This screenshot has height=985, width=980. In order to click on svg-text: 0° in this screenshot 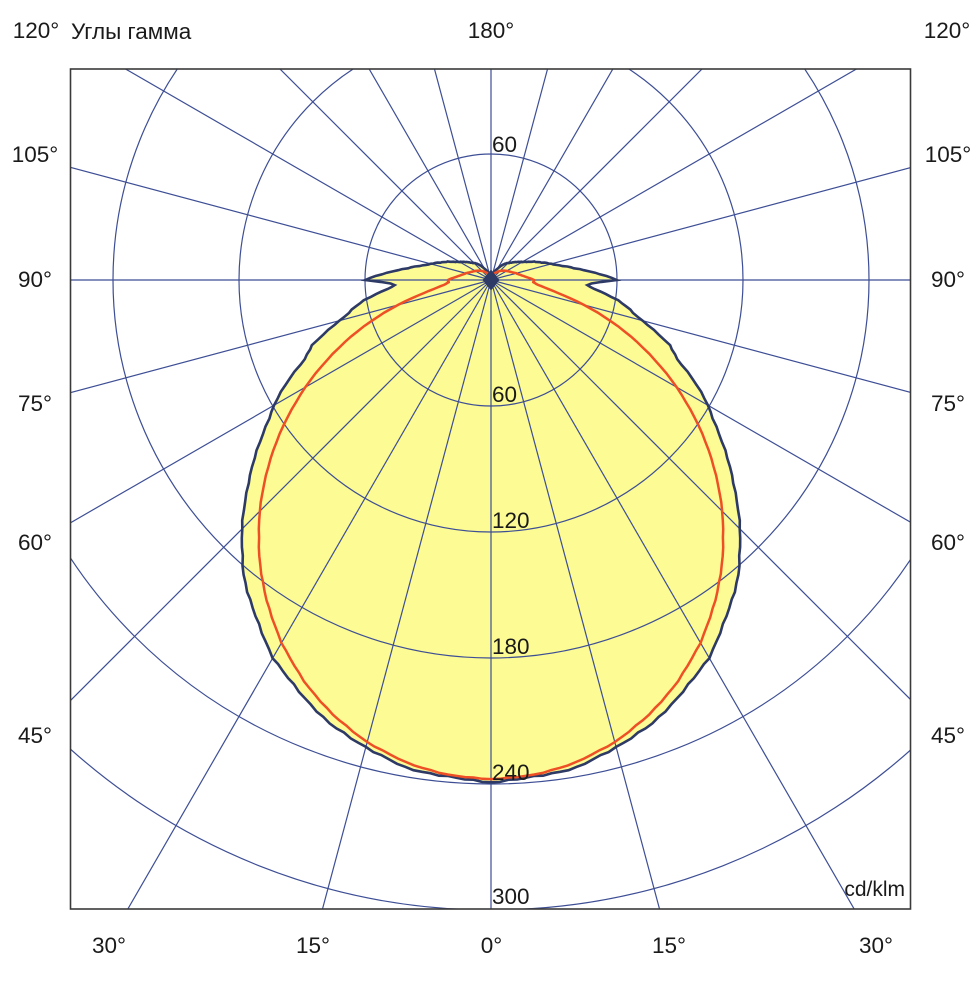, I will do `click(492, 945)`.